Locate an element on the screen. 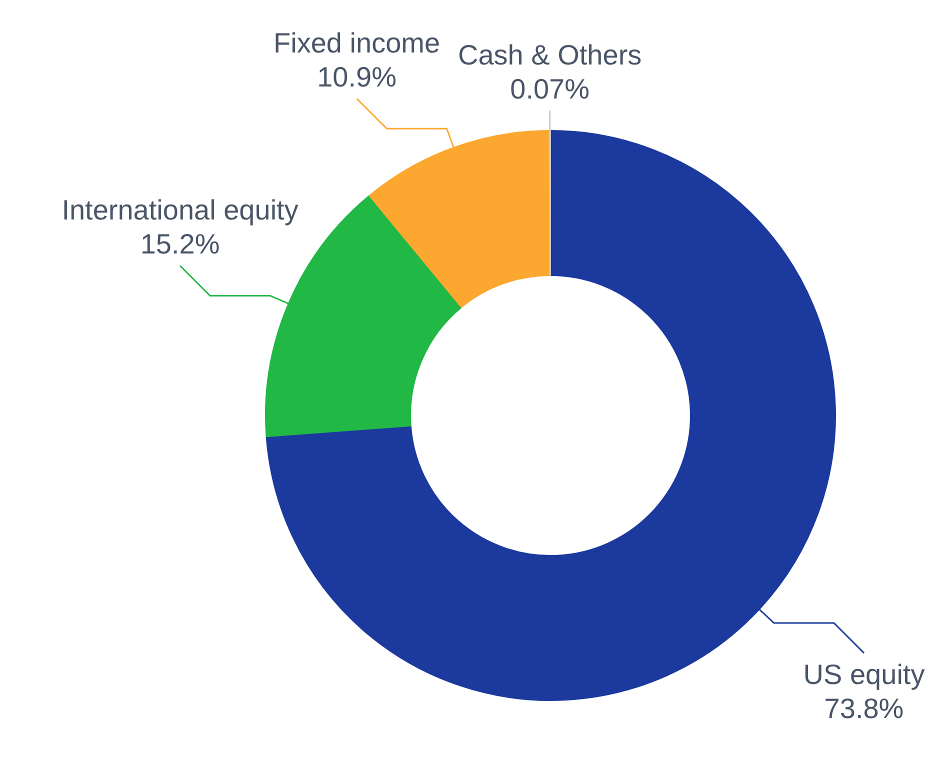  slice-label: International equity is located at coordinates (180, 210).